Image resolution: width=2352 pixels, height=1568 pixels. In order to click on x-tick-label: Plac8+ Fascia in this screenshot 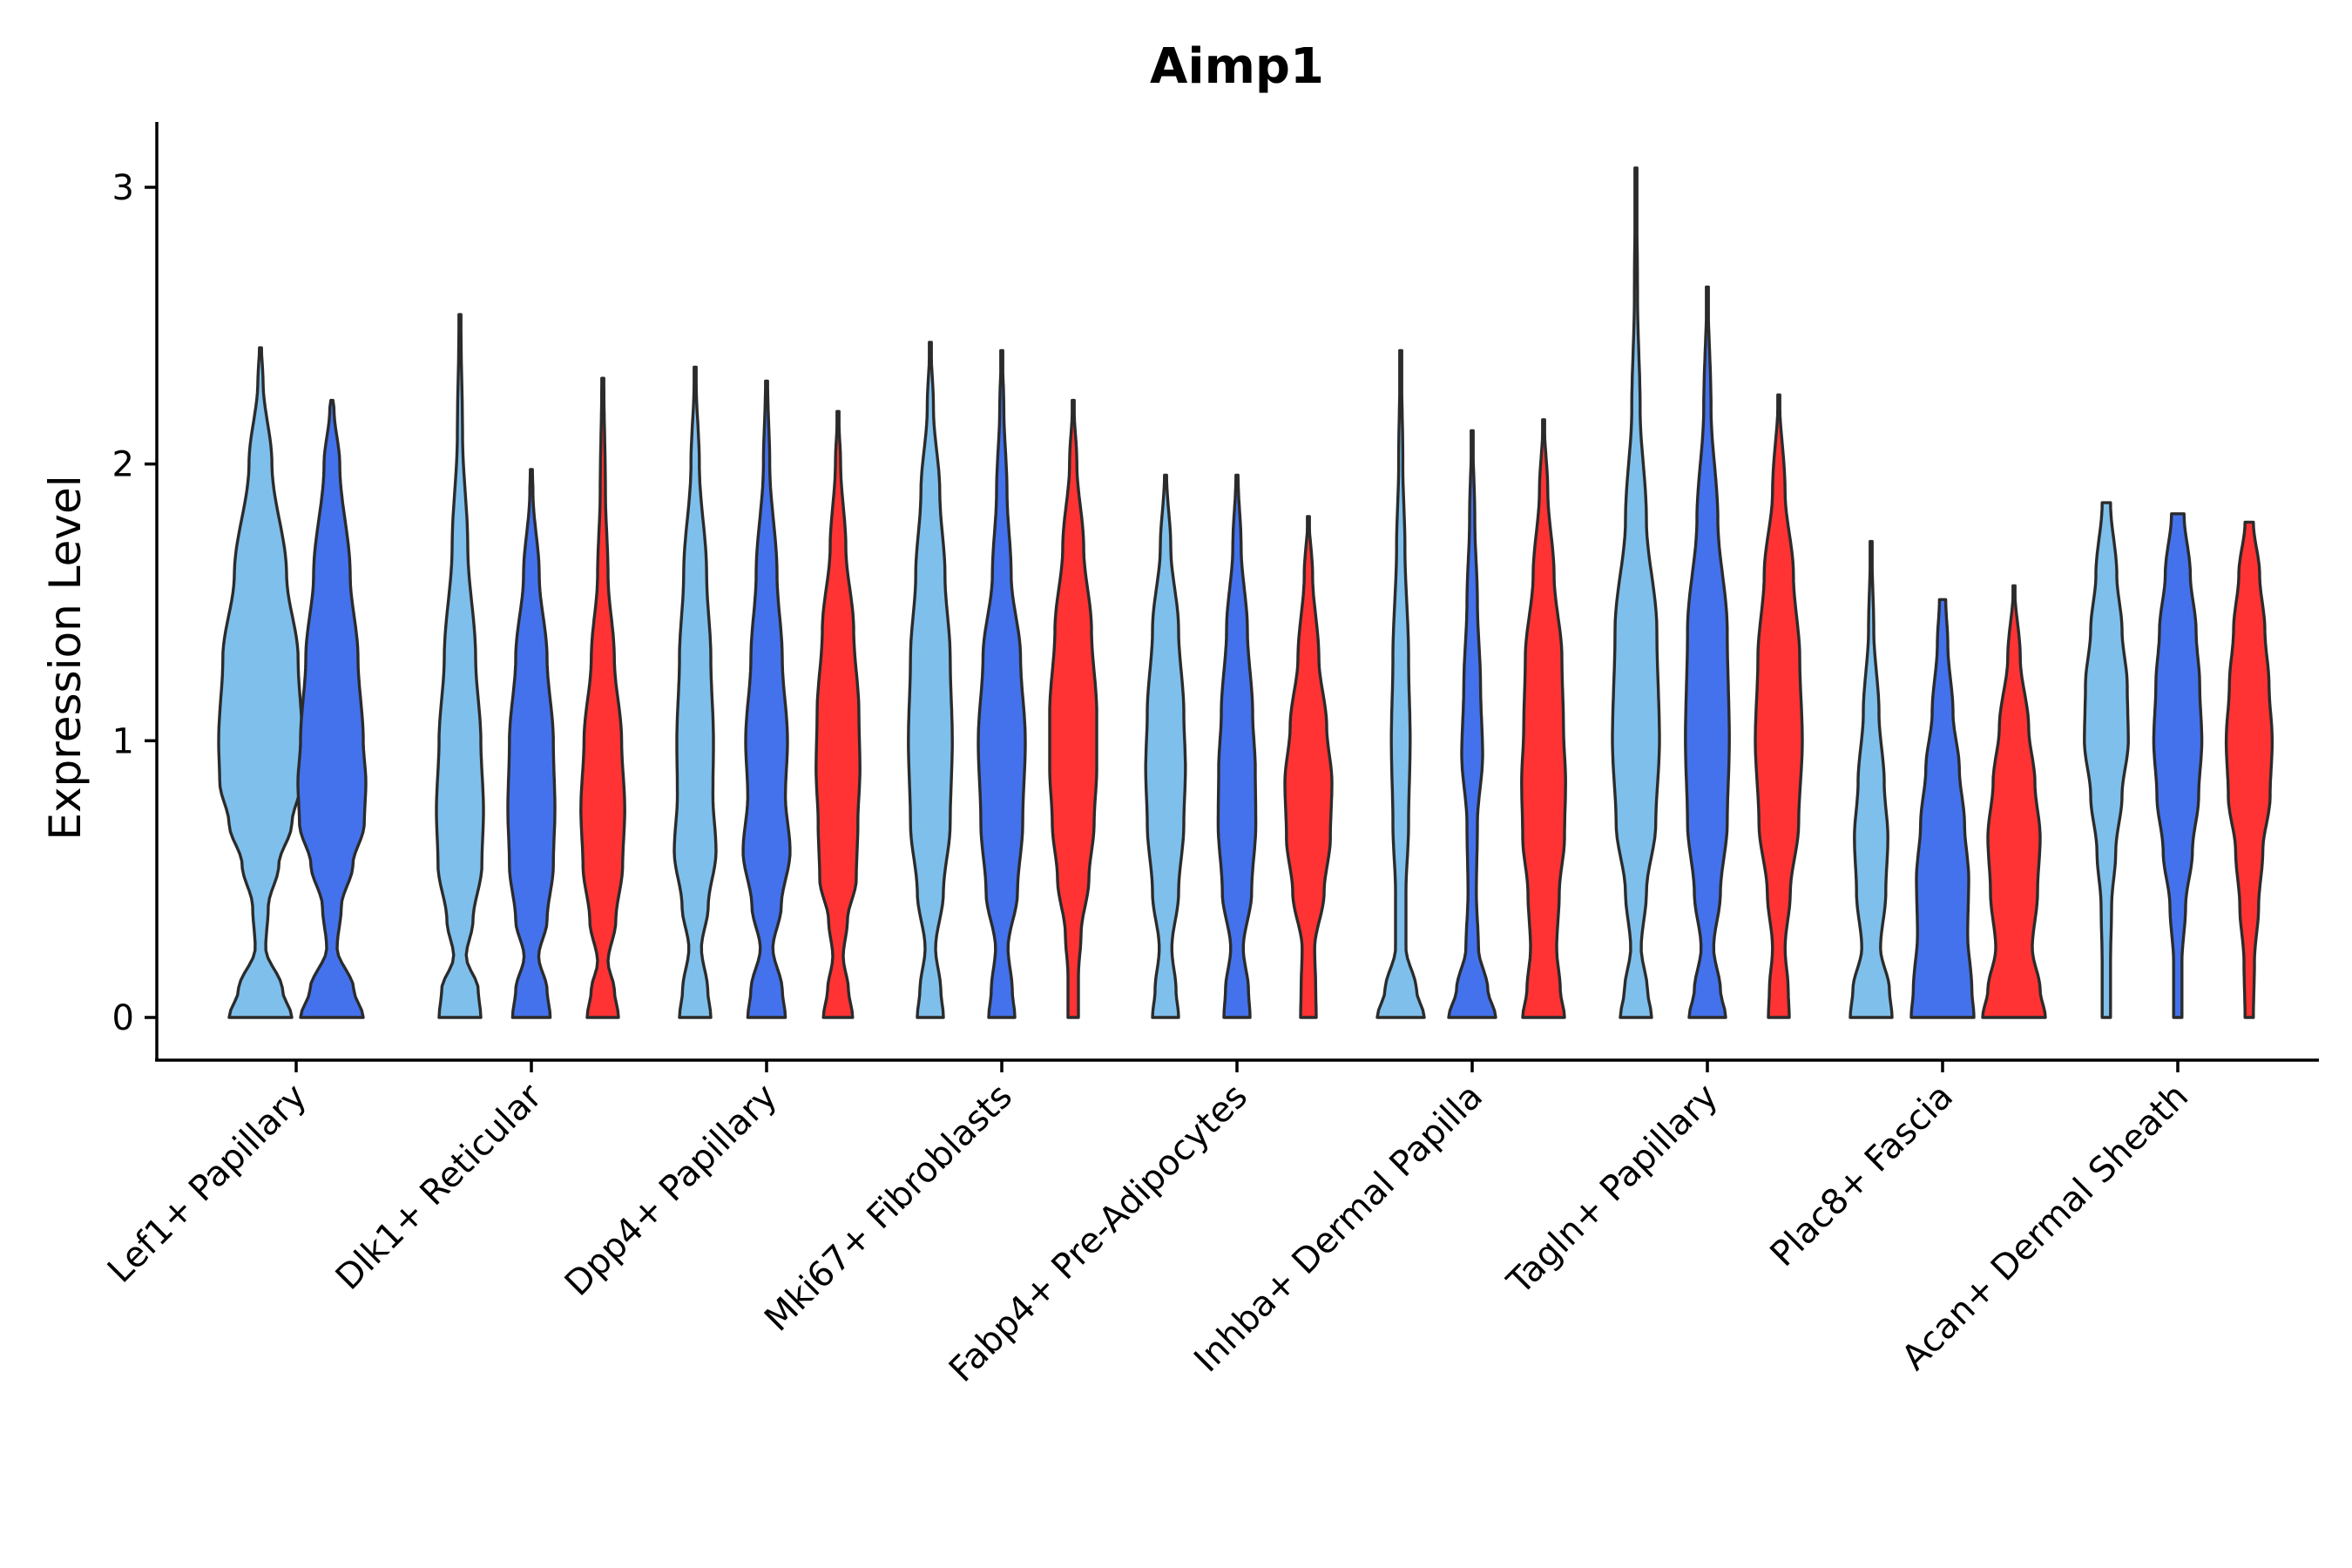, I will do `click(1863, 1176)`.